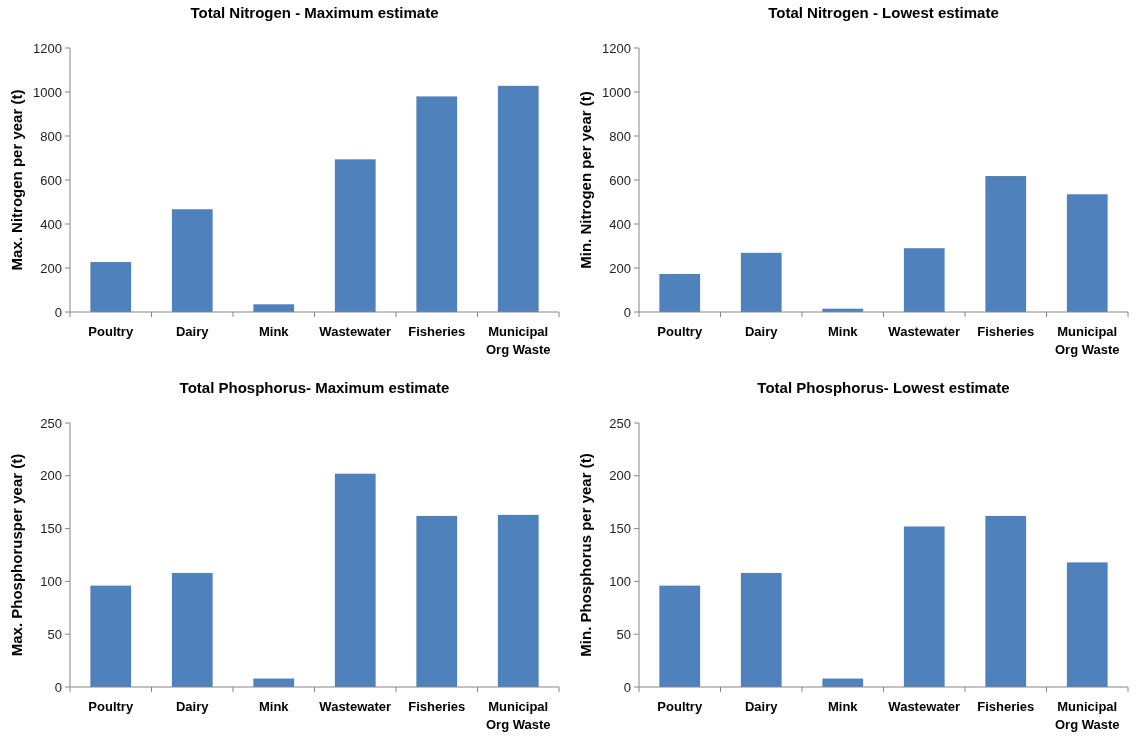 The width and height of the screenshot is (1138, 740). What do you see at coordinates (16, 555) in the screenshot?
I see `y-axis-title: Max. Phosphorusper year (t)` at bounding box center [16, 555].